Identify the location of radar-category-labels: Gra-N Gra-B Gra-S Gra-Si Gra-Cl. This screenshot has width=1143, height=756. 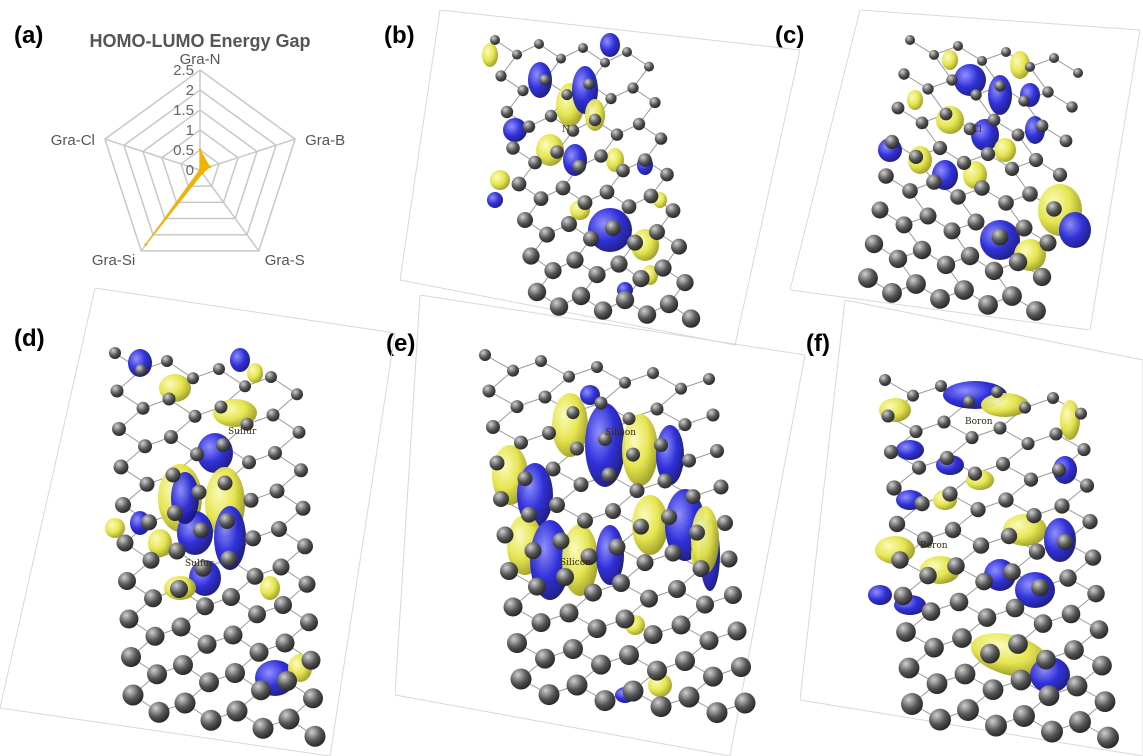
(198, 160).